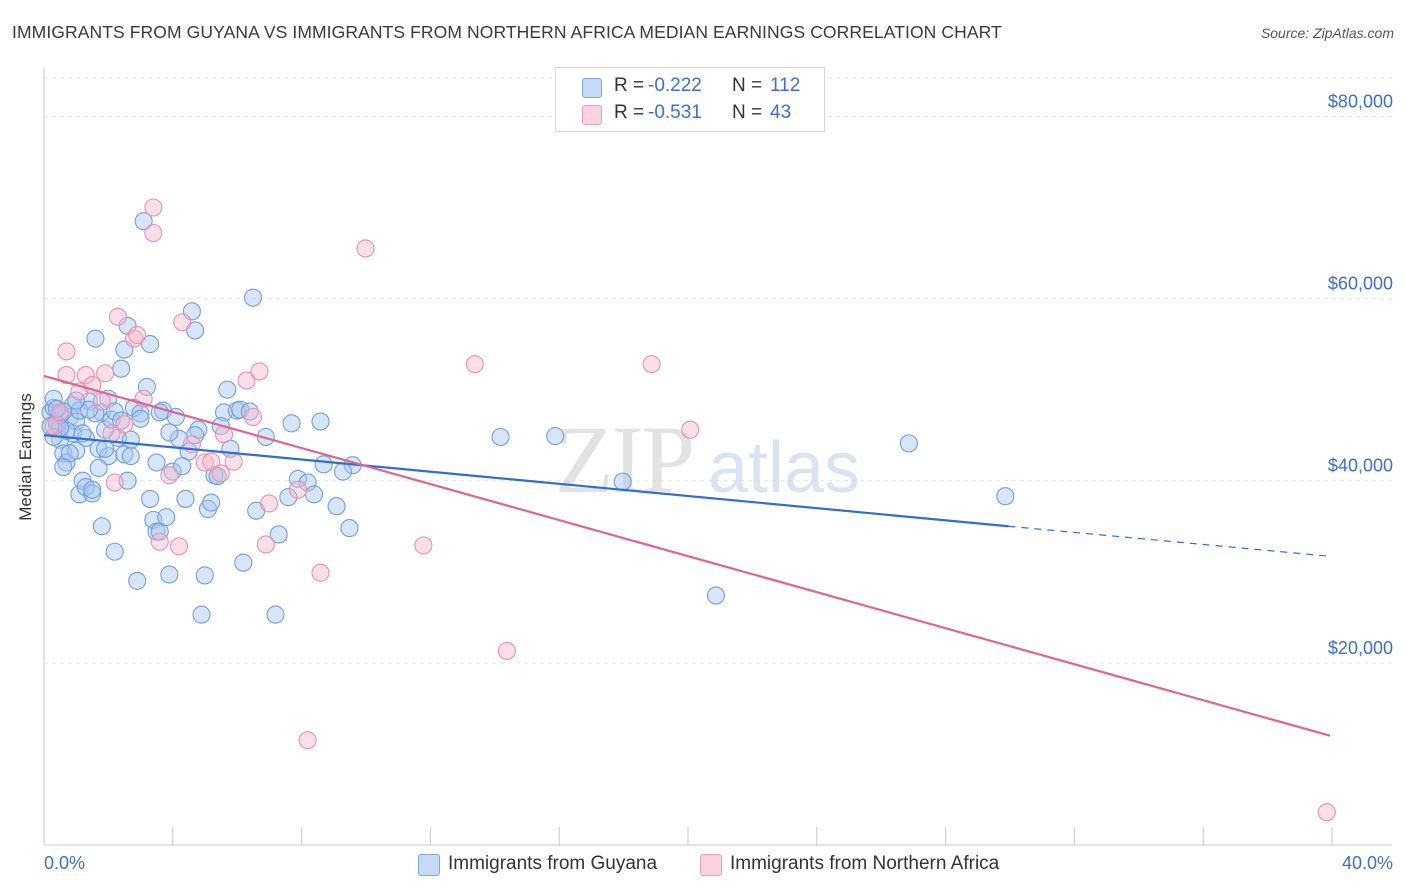  I want to click on legend-swatch-guyana, so click(592, 88).